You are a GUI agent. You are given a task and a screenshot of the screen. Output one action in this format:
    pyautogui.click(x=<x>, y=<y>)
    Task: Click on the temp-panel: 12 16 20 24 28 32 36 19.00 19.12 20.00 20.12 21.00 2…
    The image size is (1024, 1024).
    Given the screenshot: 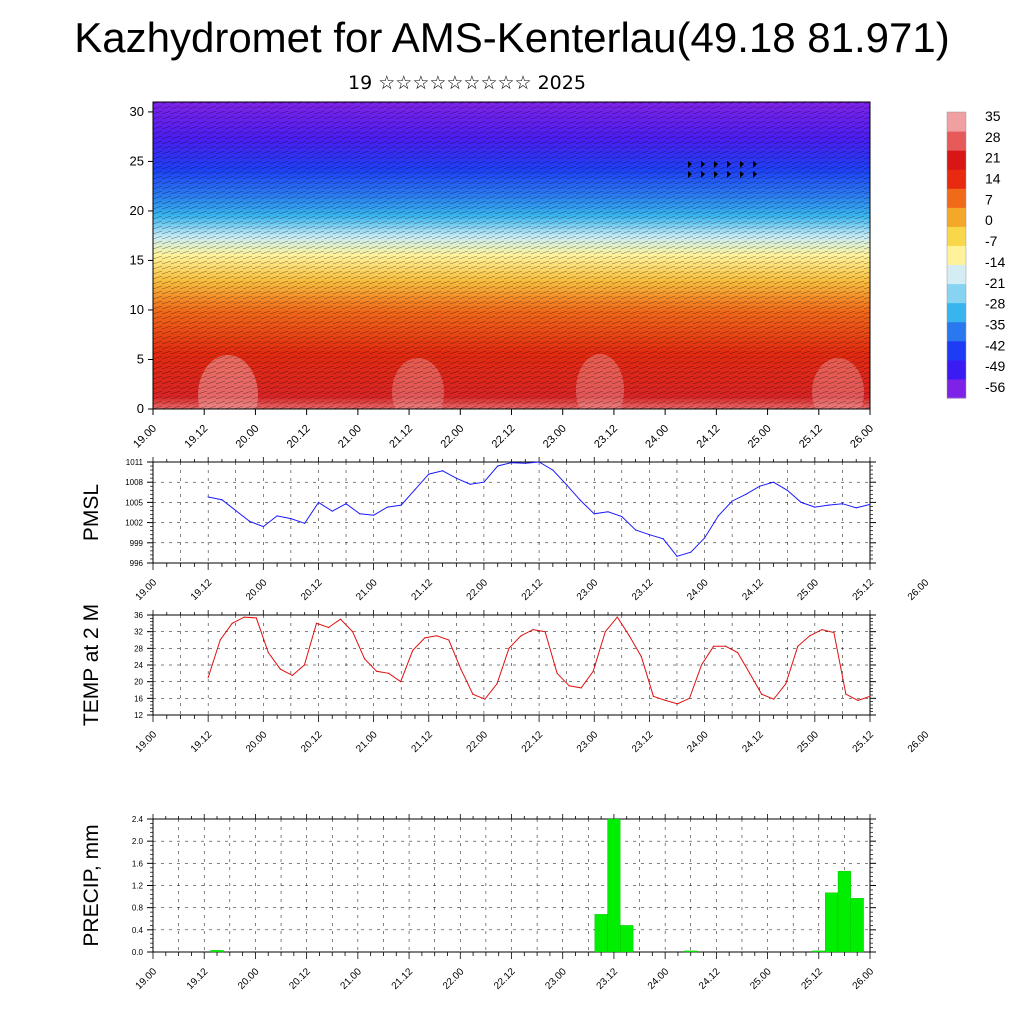 What is the action you would take?
    pyautogui.click(x=506, y=679)
    